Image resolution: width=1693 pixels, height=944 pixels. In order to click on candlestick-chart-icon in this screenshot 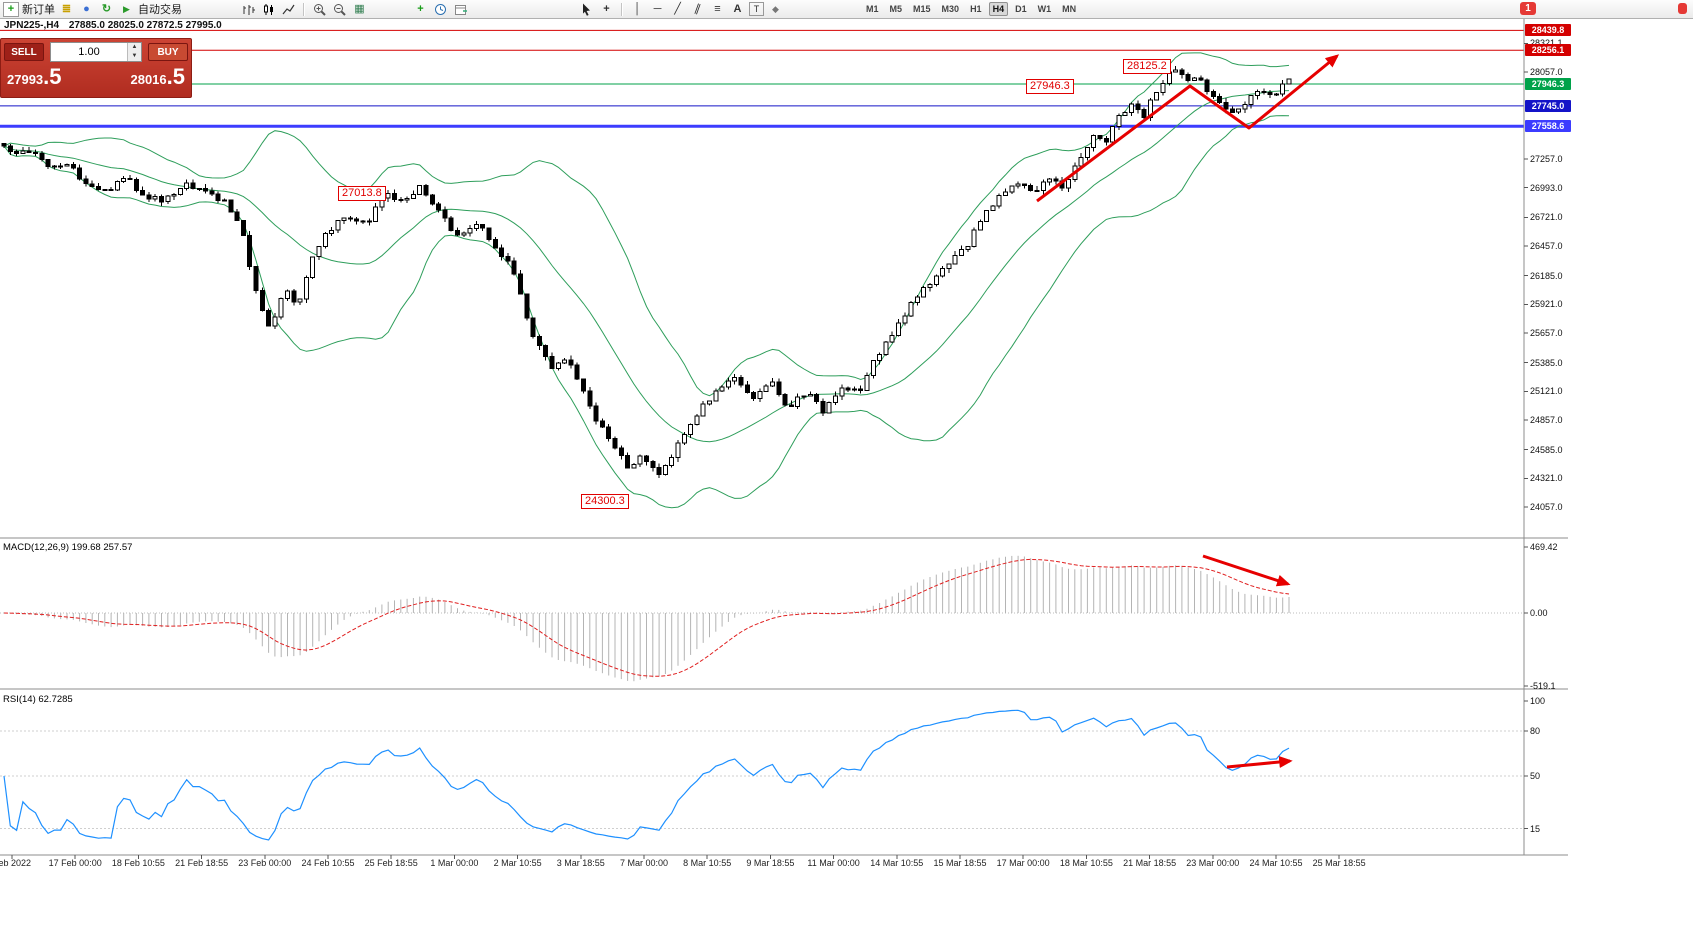, I will do `click(268, 9)`.